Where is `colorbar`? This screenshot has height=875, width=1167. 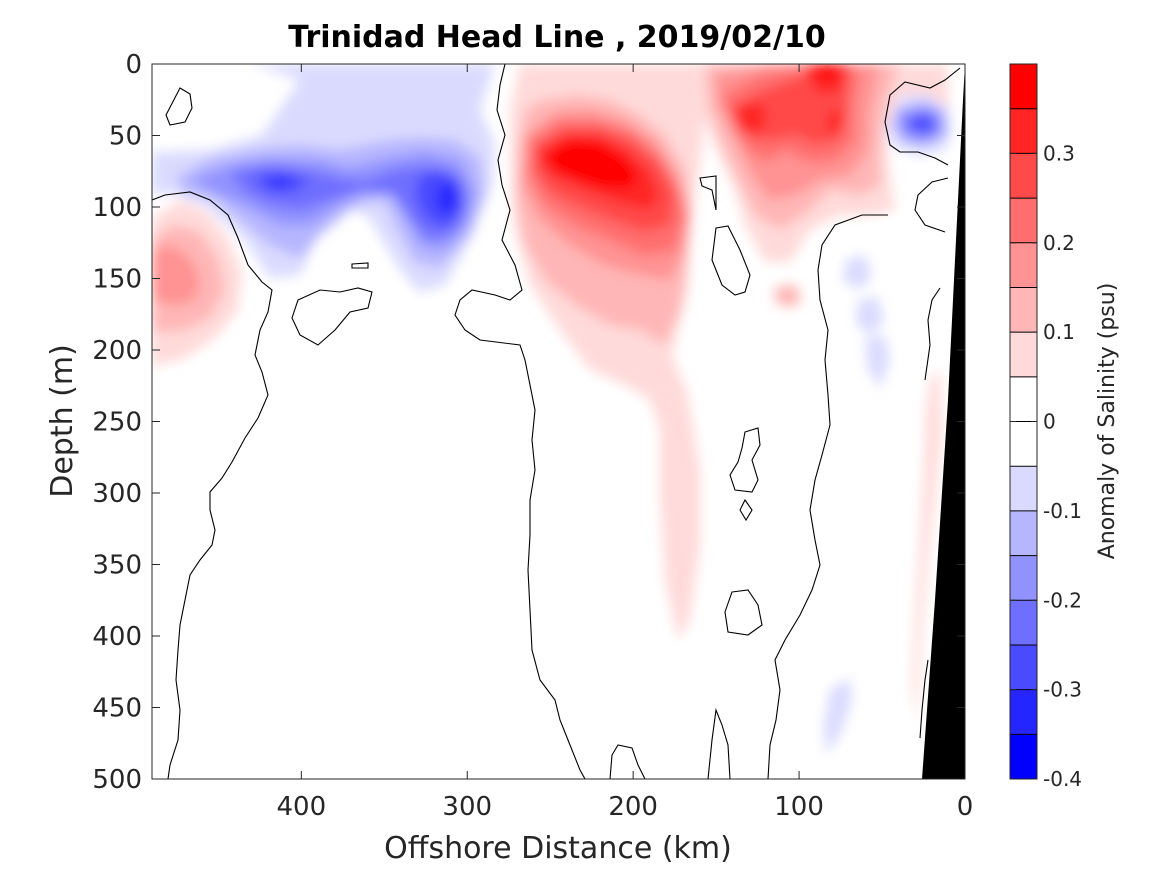 colorbar is located at coordinates (1023, 422).